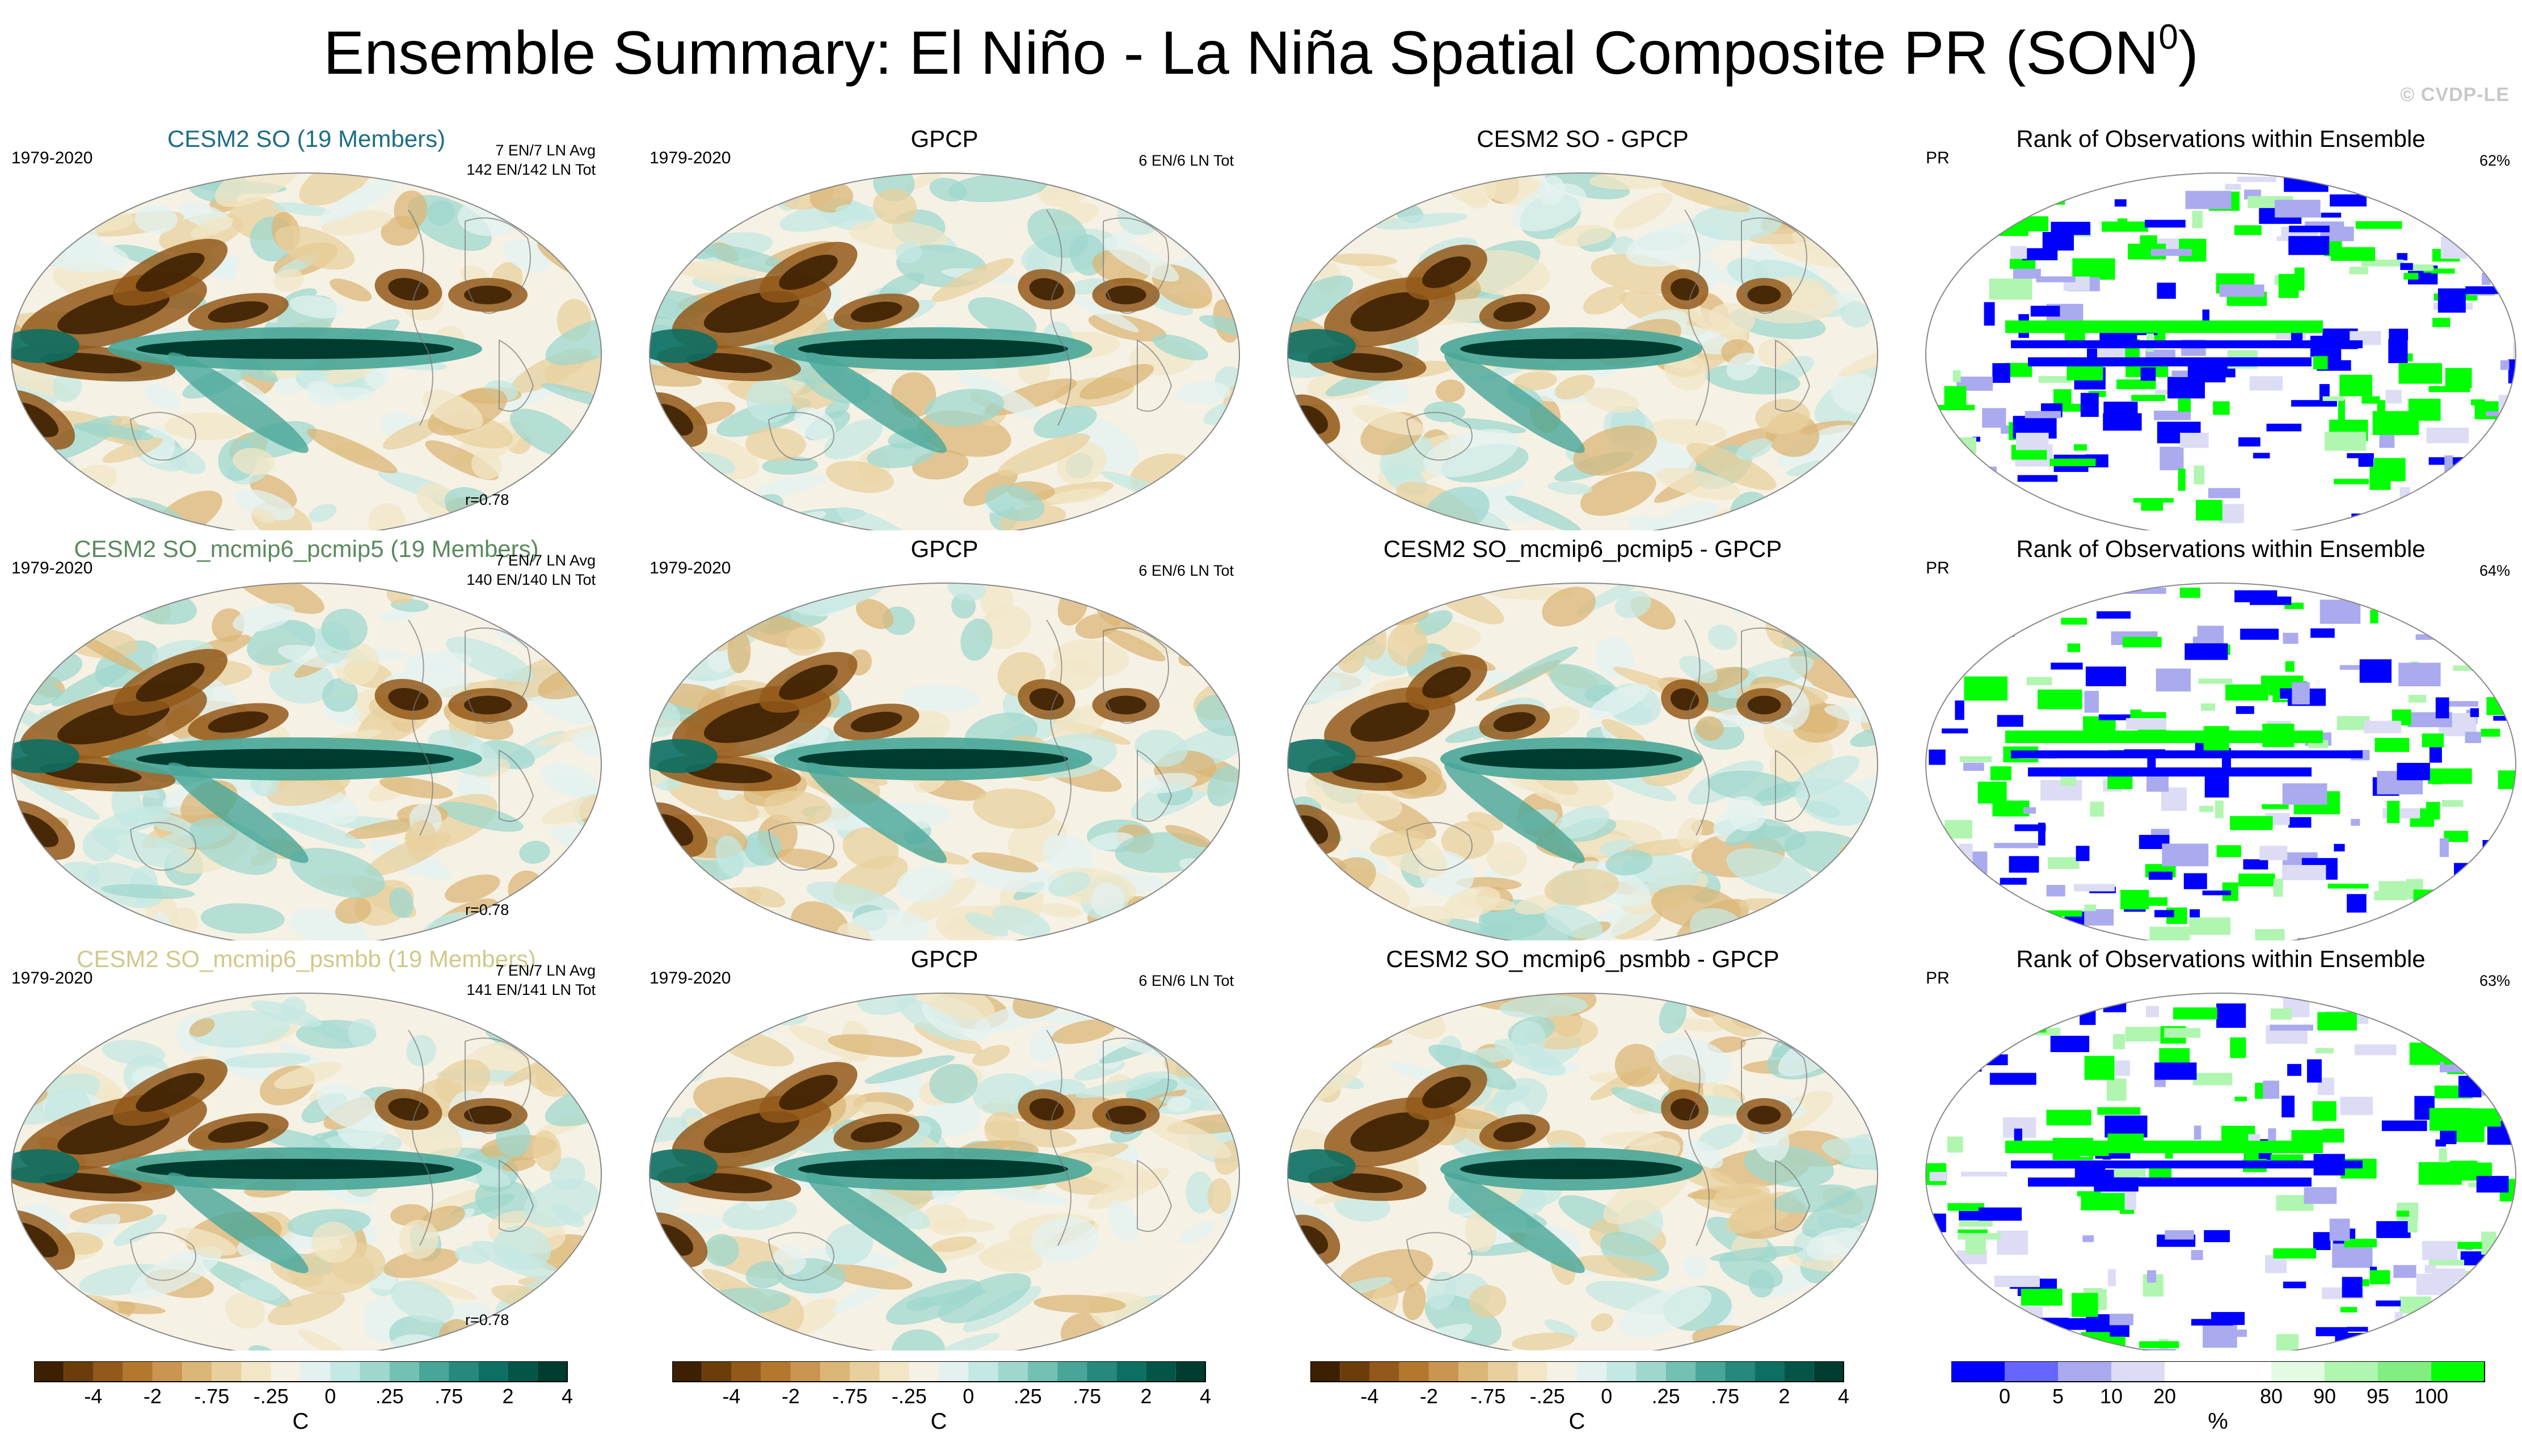 This screenshot has width=2522, height=1456. What do you see at coordinates (306, 959) in the screenshot?
I see `model-panel-title: CESM2 SO_mcmip6_psmbb (19 Members)` at bounding box center [306, 959].